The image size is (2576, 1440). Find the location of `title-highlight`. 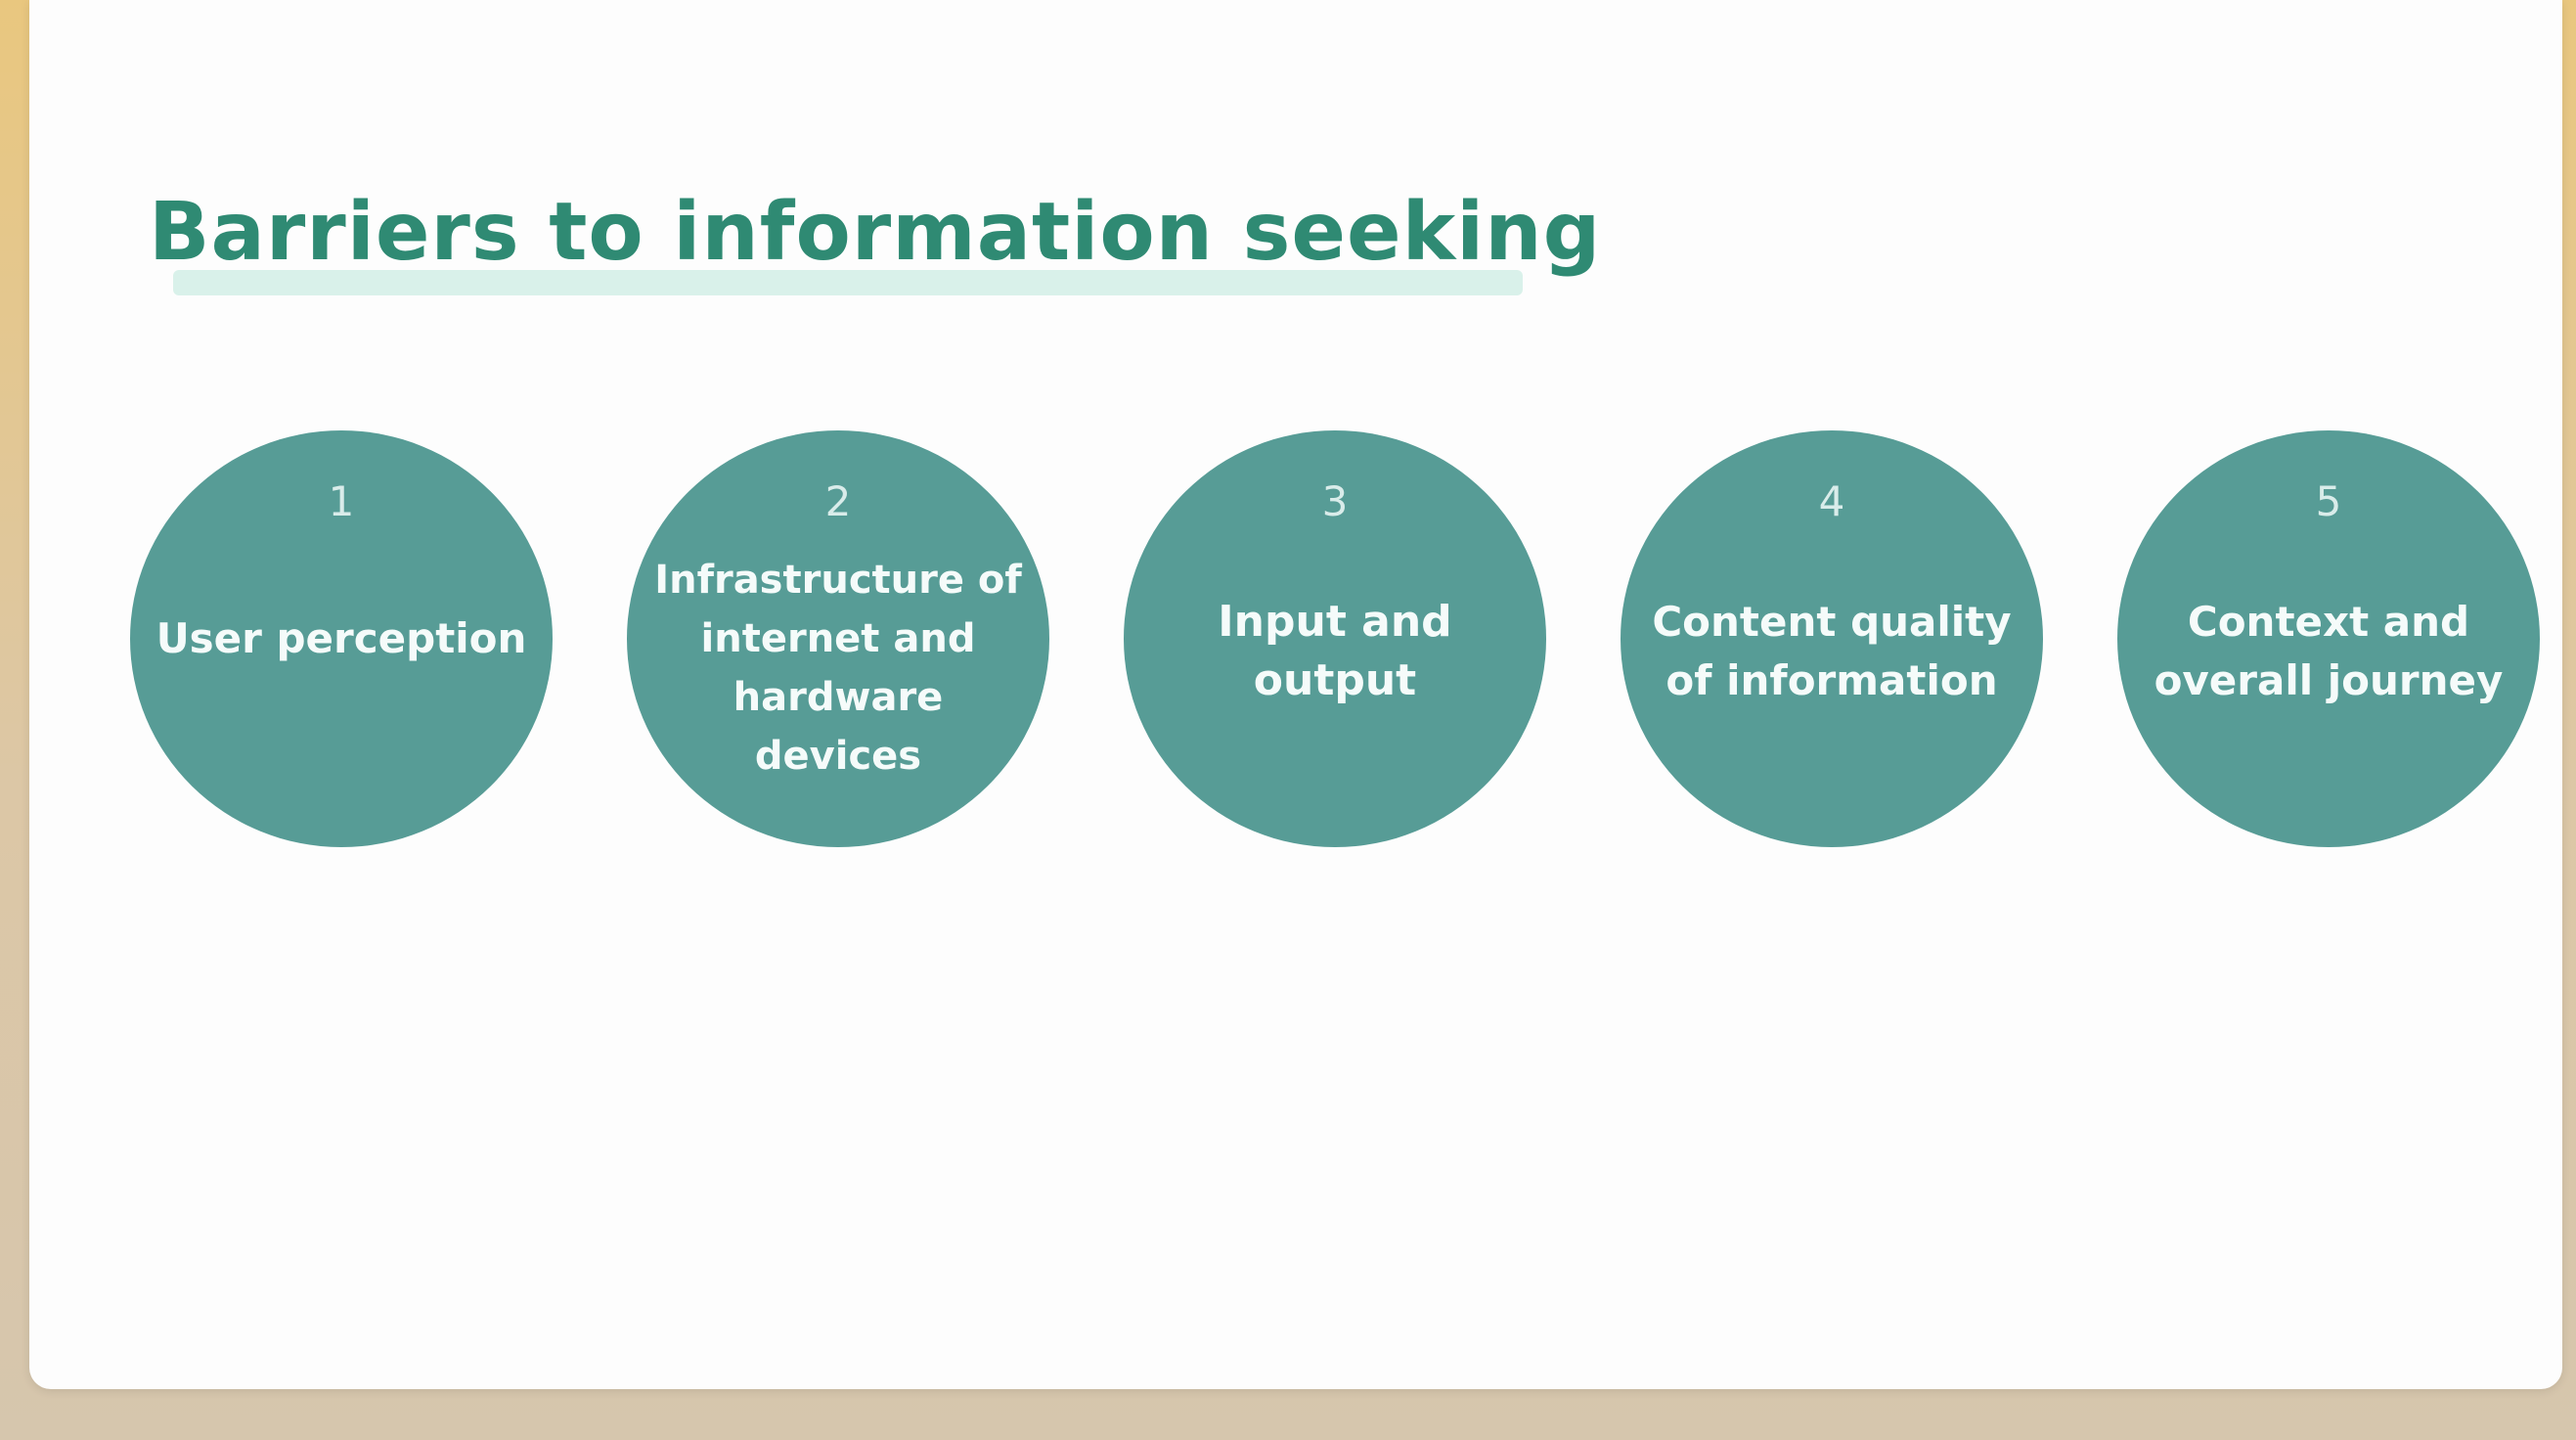

title-highlight is located at coordinates (848, 282).